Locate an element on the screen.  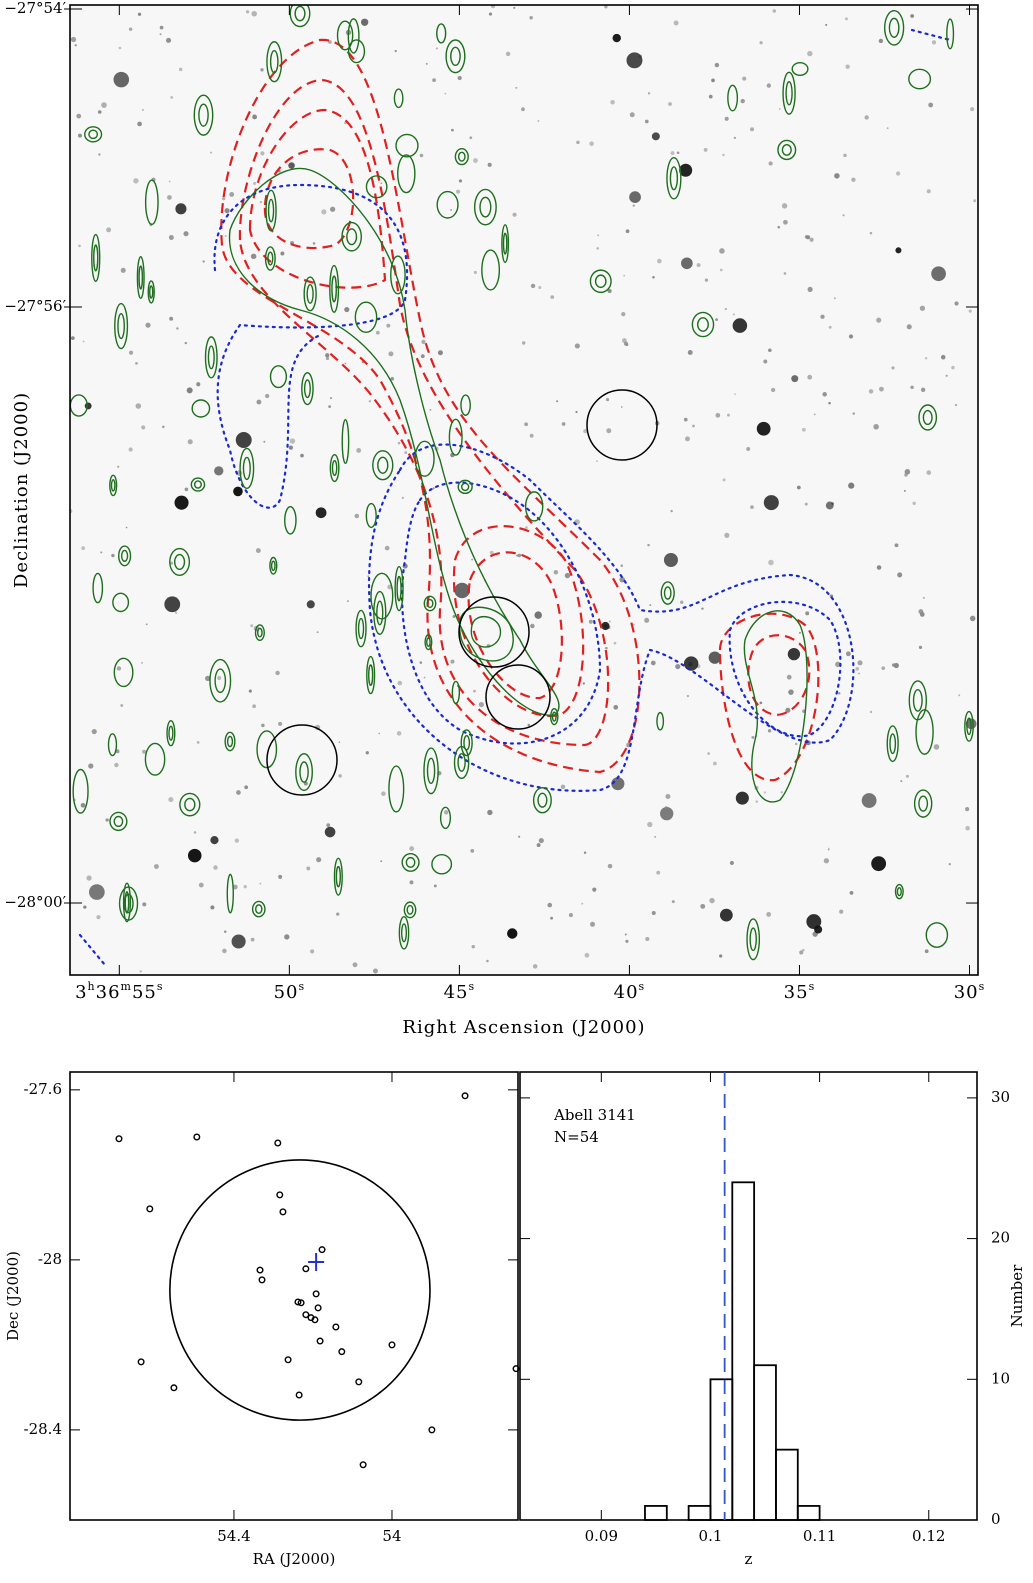
center-cross is located at coordinates (316, 1262).